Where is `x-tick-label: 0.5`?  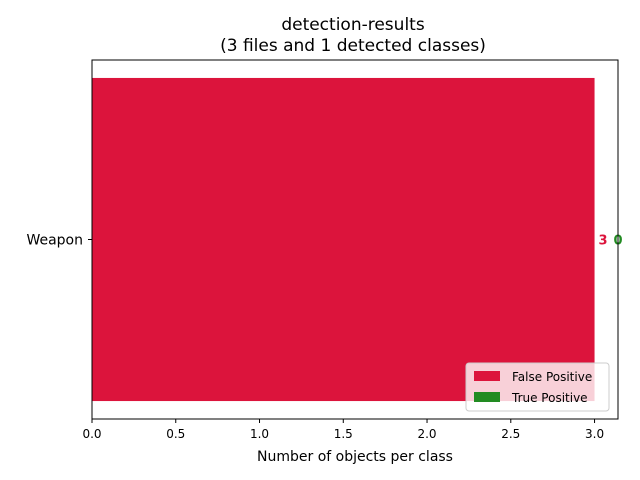 x-tick-label: 0.5 is located at coordinates (175, 434).